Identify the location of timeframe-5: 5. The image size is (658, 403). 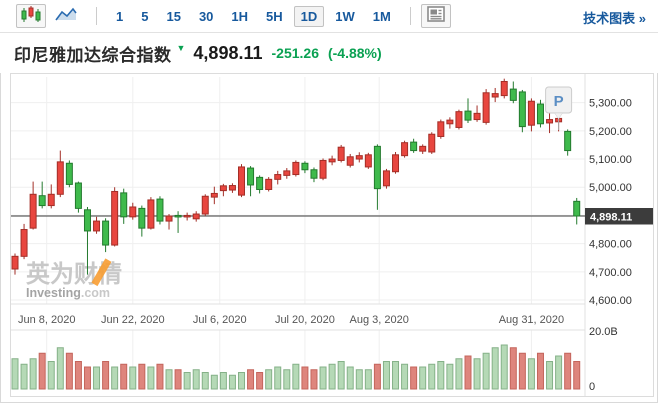
(145, 16).